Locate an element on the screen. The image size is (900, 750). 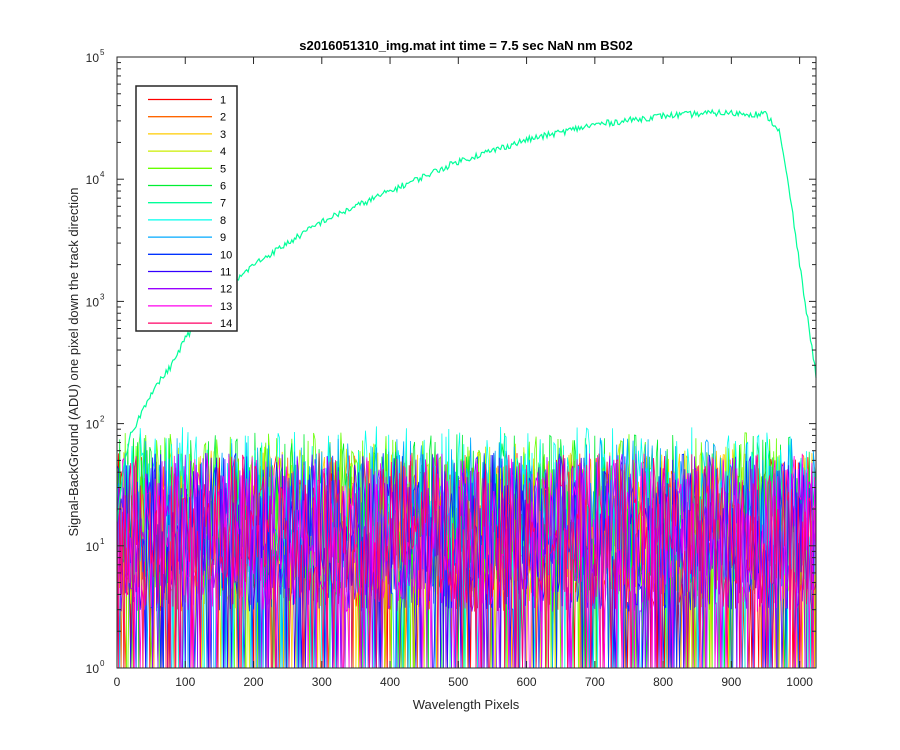
x-tick-label: 200 is located at coordinates (254, 682).